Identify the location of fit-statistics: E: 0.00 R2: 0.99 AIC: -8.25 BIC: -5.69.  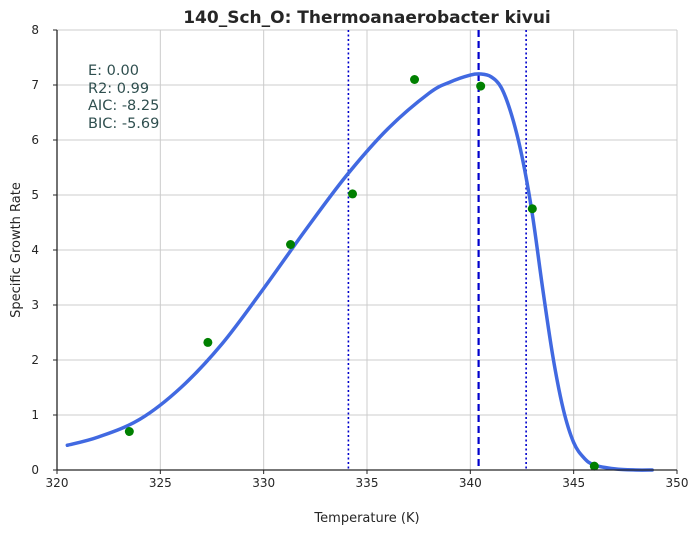
(123, 97).